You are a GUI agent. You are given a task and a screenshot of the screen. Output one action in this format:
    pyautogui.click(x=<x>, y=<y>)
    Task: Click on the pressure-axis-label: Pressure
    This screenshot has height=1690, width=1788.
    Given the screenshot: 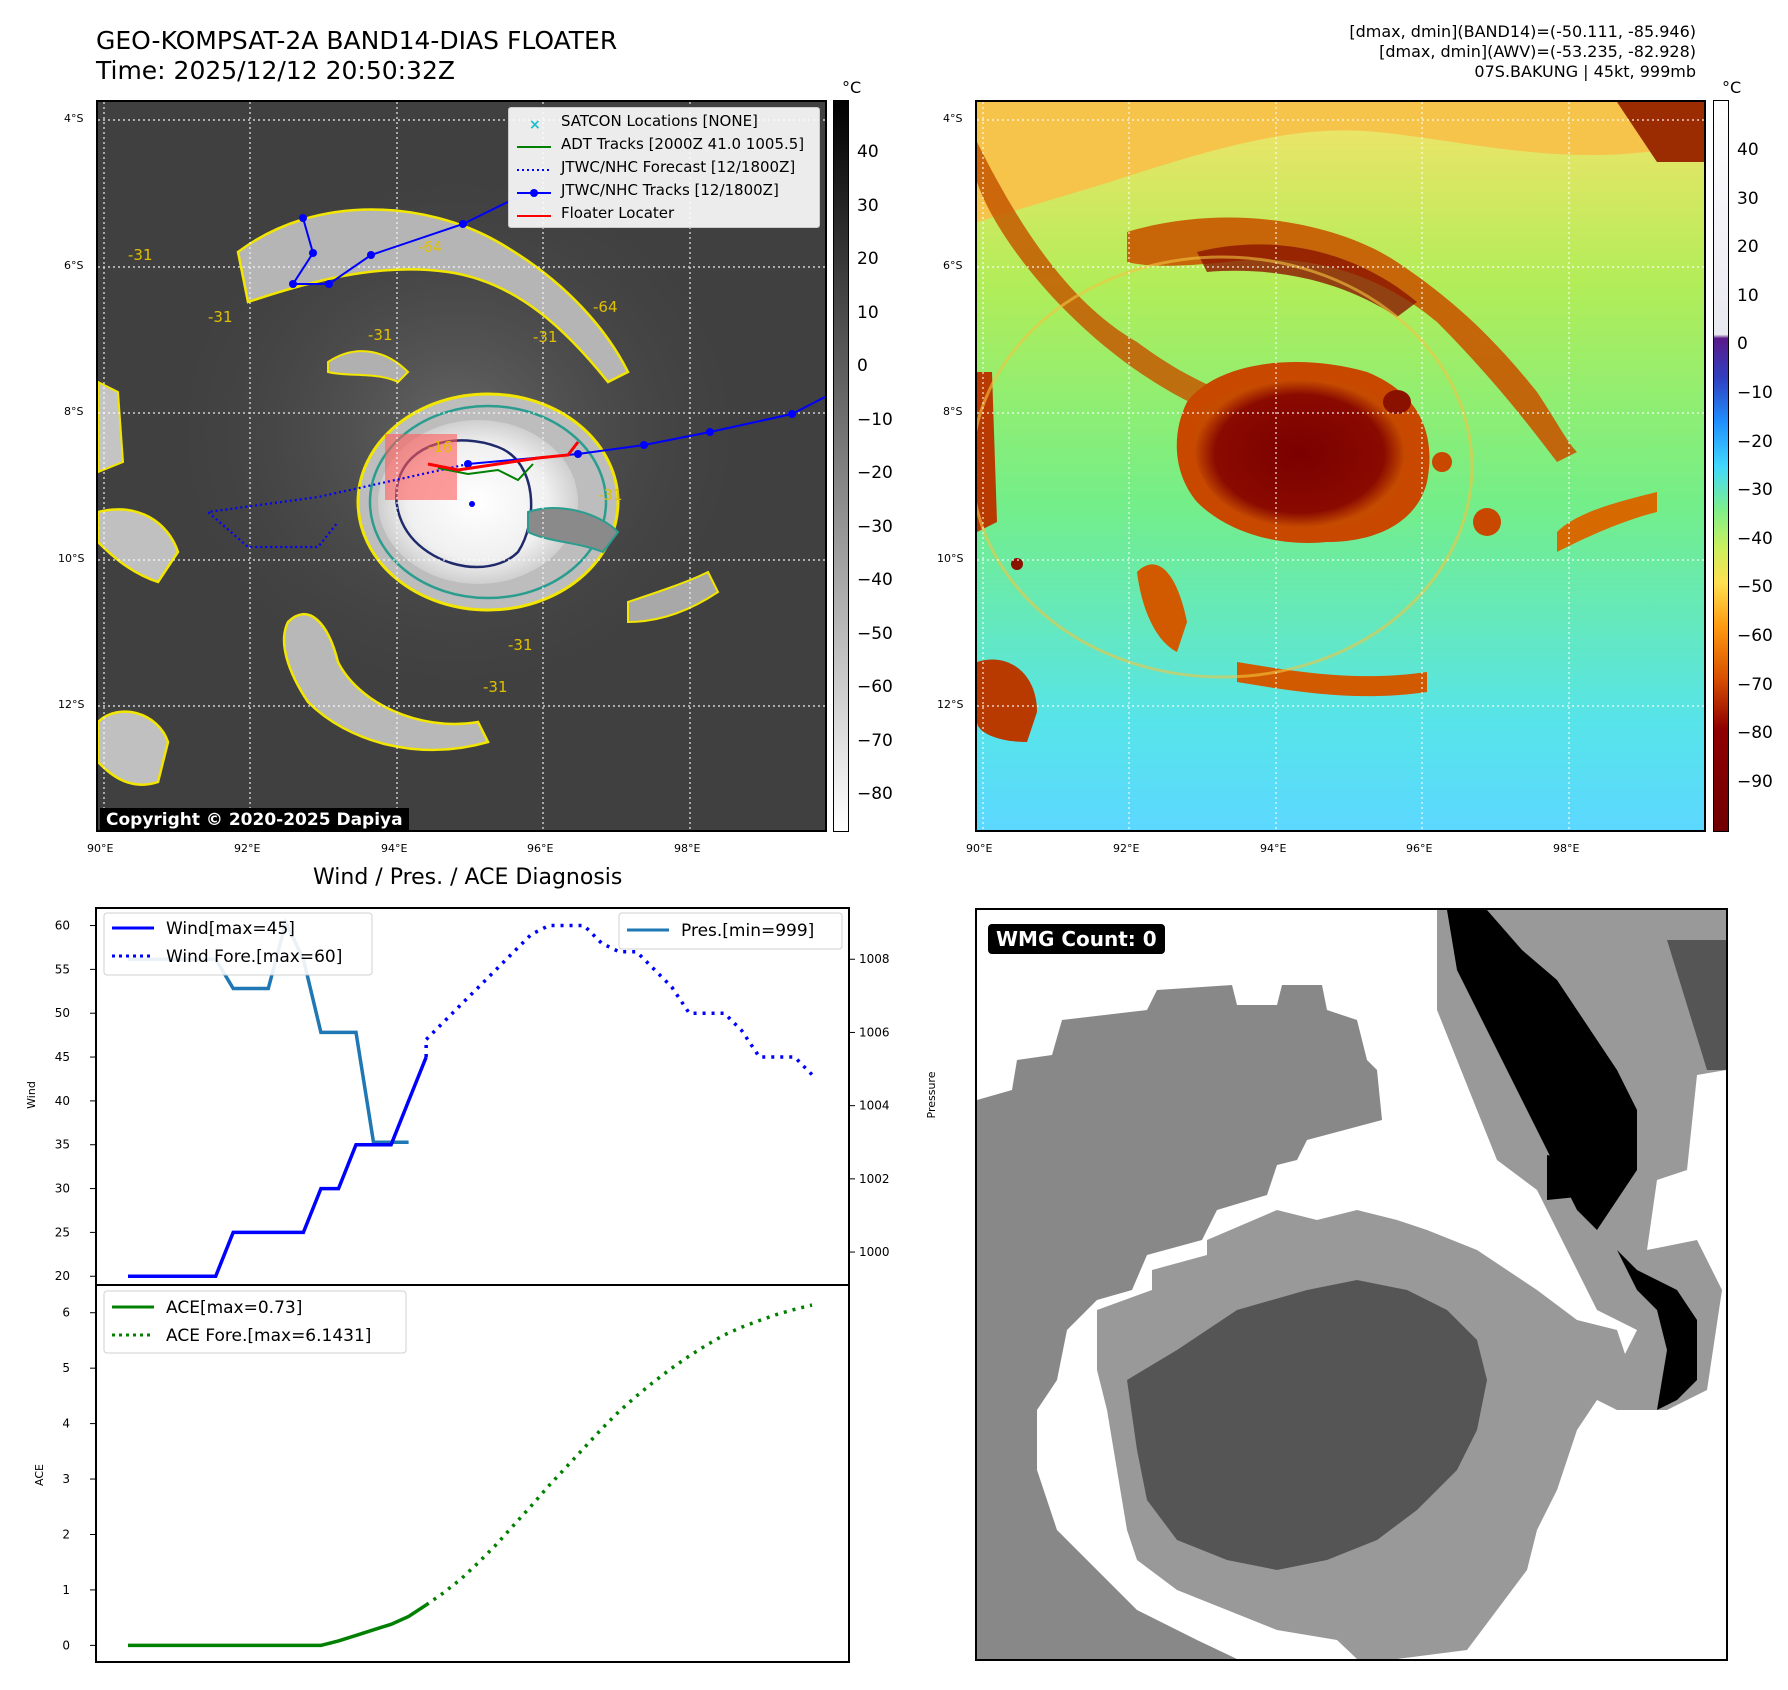 What is the action you would take?
    pyautogui.click(x=931, y=1094)
    